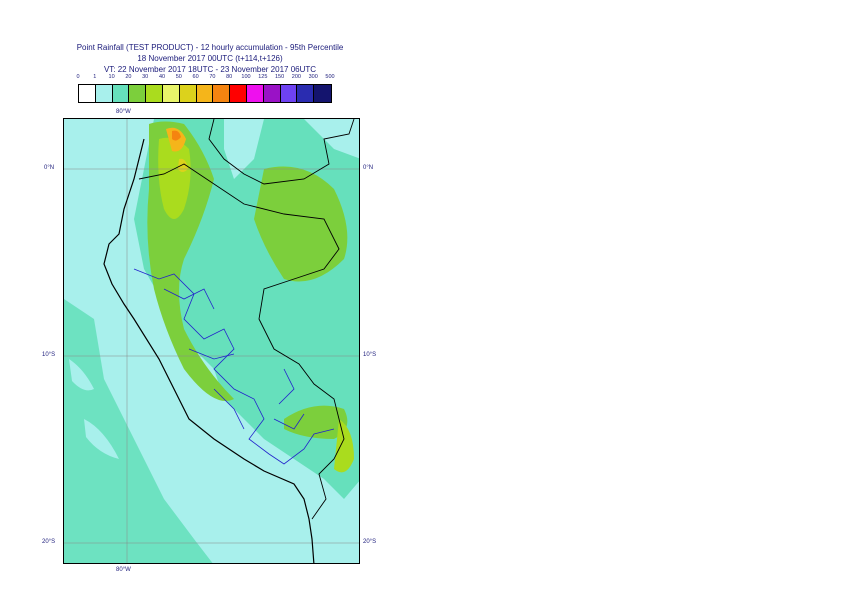  Describe the element at coordinates (280, 77) in the screenshot. I see `legend-level-label: 150` at that location.